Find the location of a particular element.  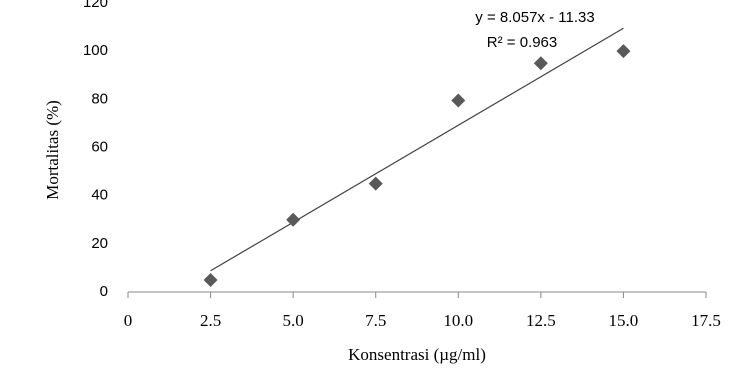

x-tick-label: 17.5 is located at coordinates (706, 320).